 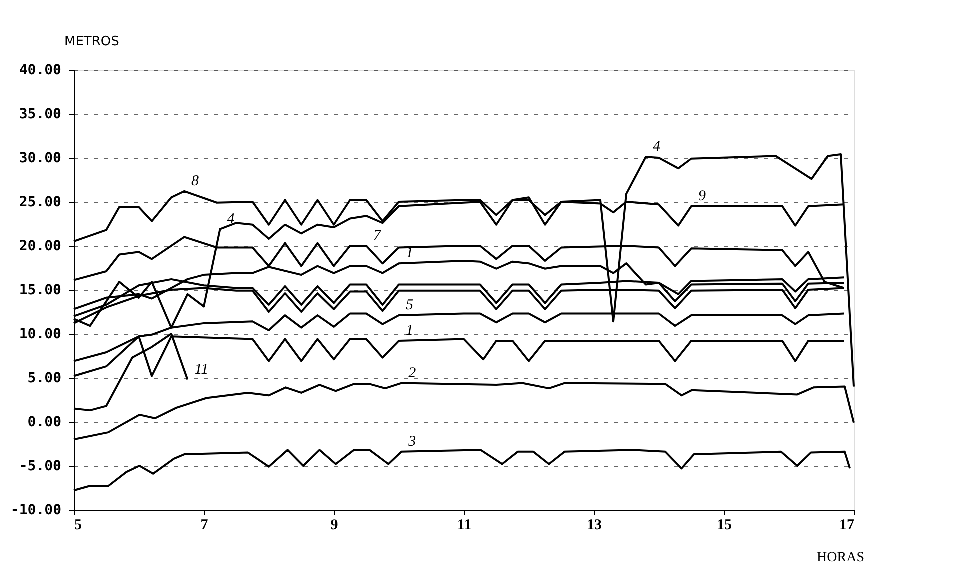 What do you see at coordinates (334, 526) in the screenshot?
I see `x-tick-label: 9` at bounding box center [334, 526].